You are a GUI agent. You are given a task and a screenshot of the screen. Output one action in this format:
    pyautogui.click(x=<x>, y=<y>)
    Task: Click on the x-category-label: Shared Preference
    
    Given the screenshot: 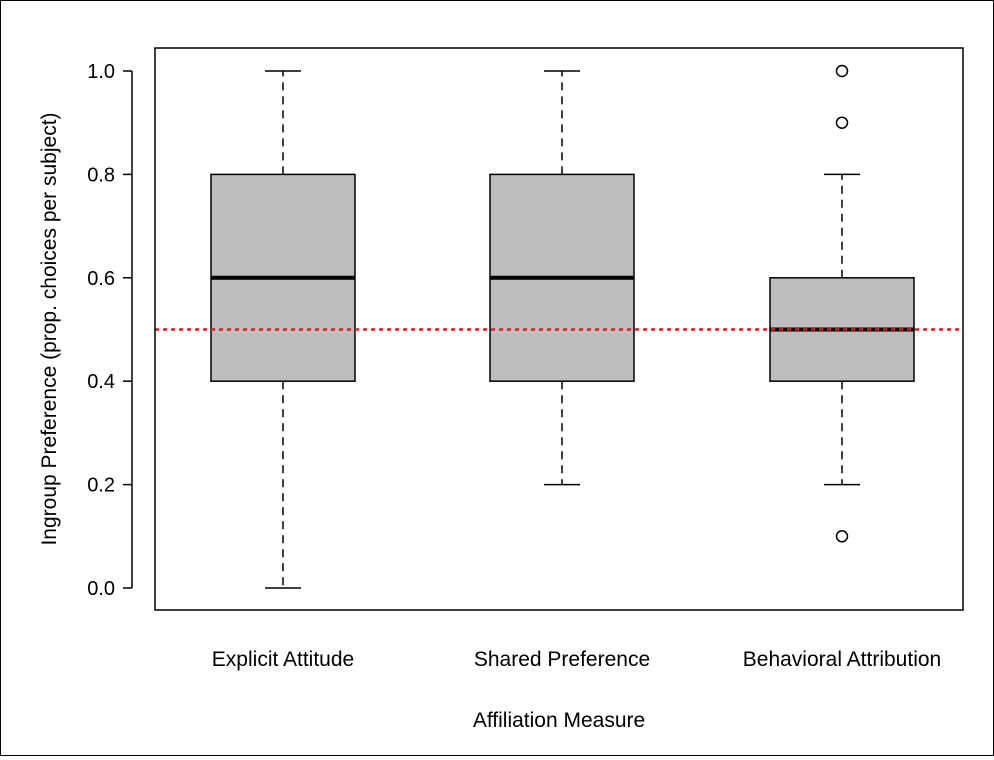 What is the action you would take?
    pyautogui.click(x=562, y=659)
    